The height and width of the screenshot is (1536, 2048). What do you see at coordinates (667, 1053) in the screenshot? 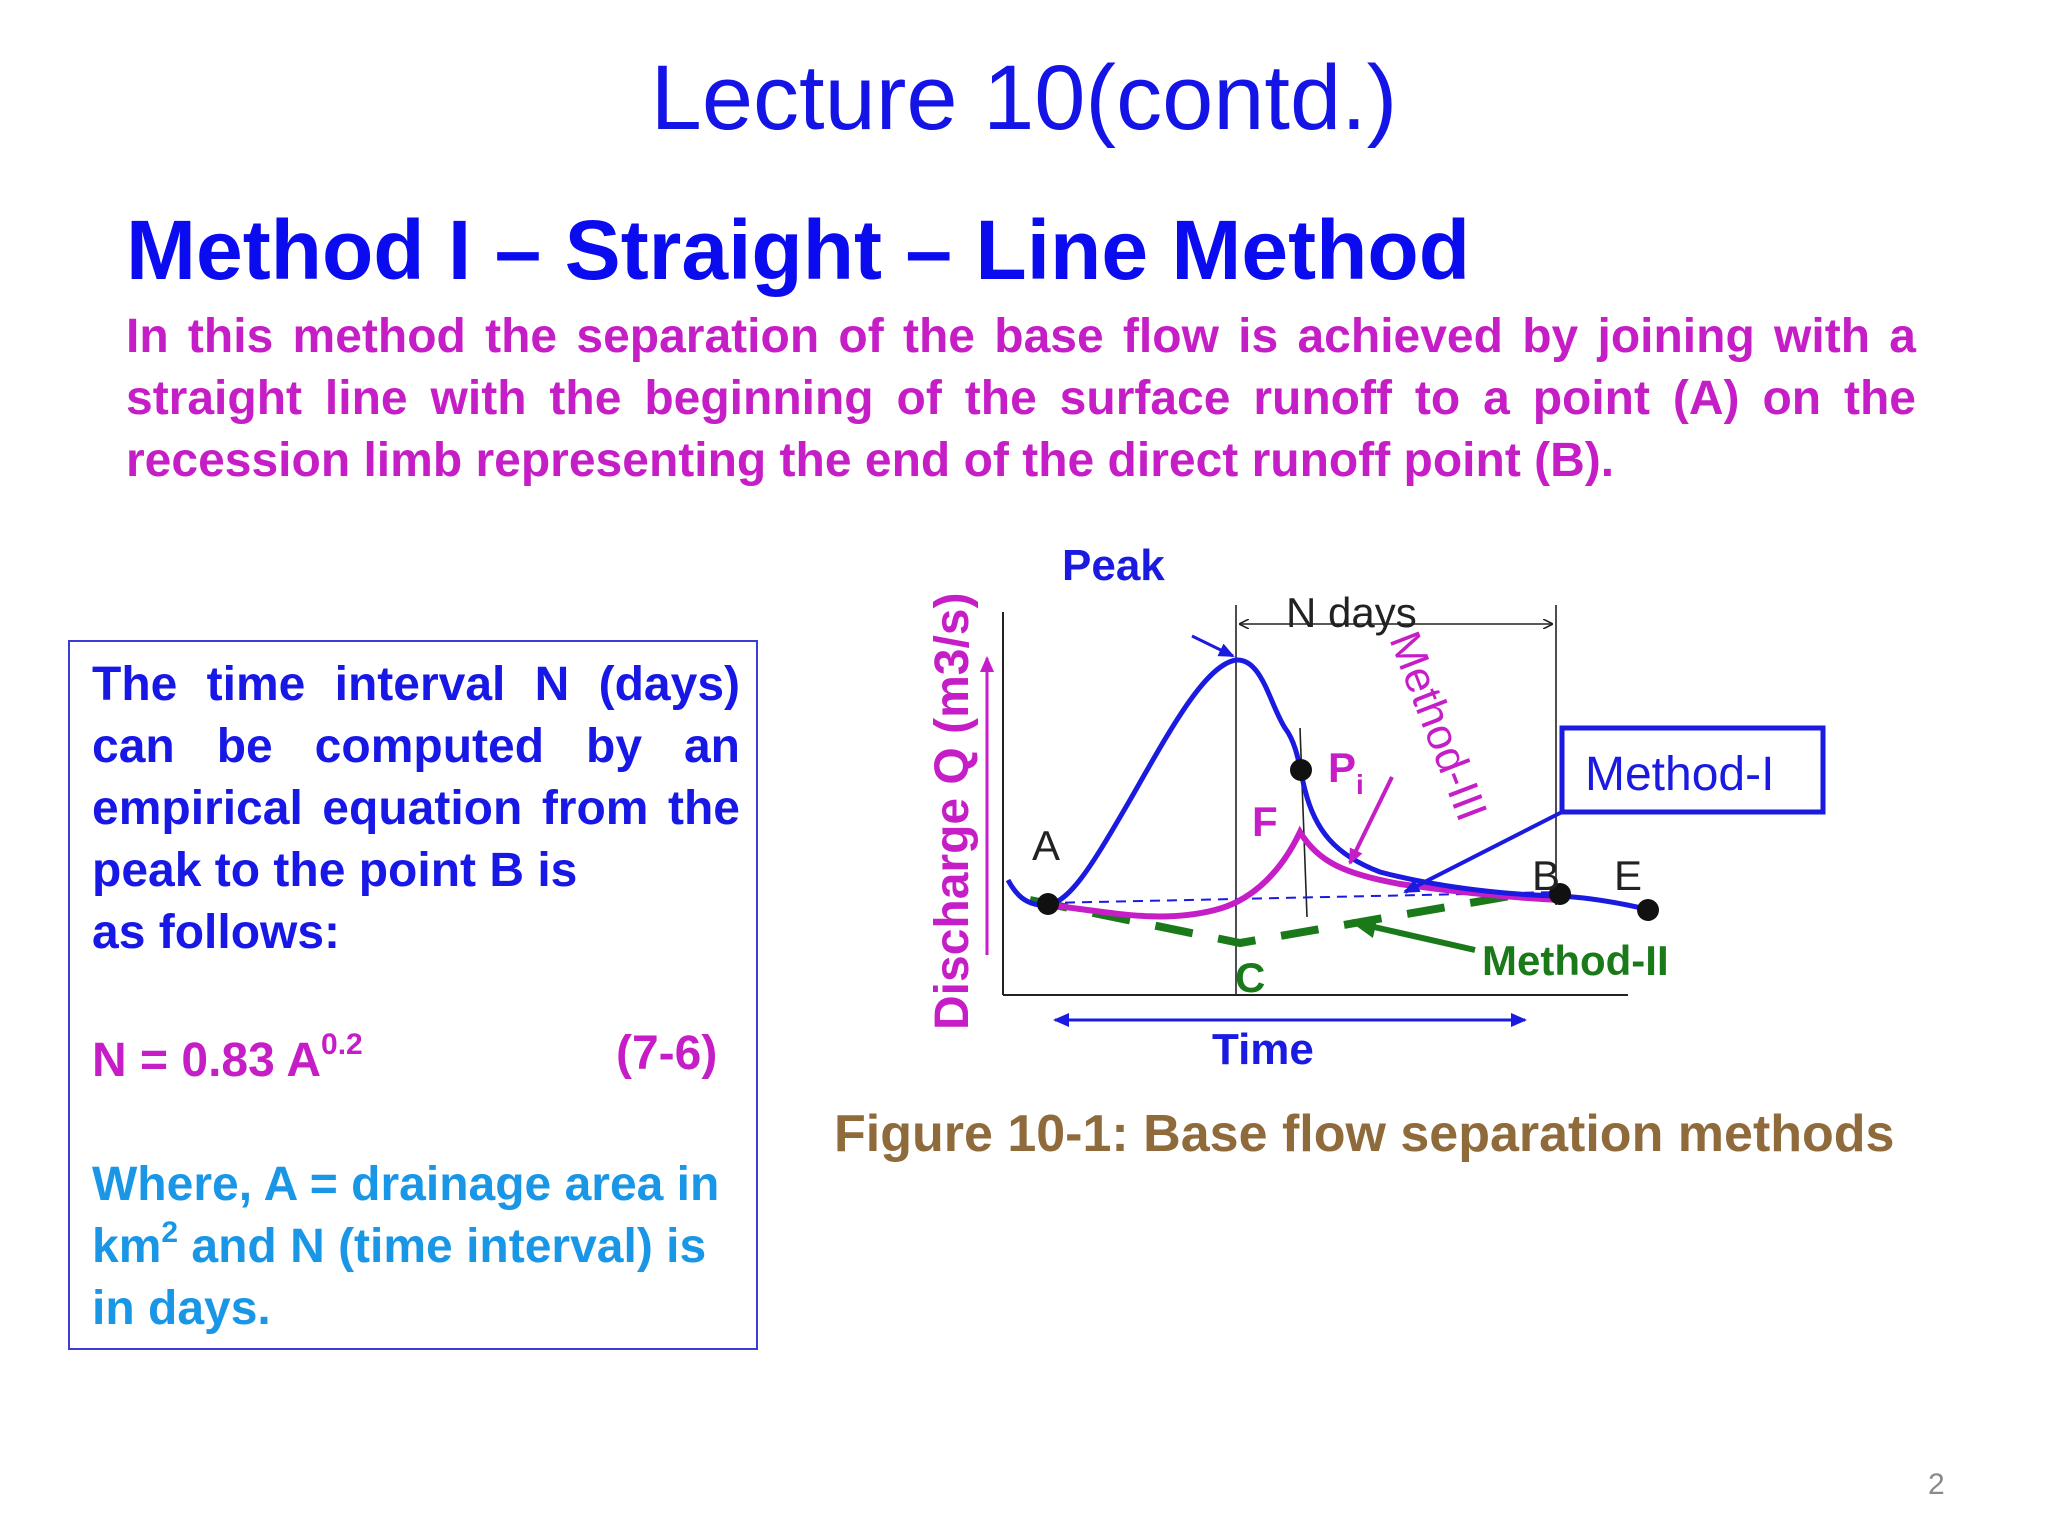
I see `equation-number: (7-6)` at bounding box center [667, 1053].